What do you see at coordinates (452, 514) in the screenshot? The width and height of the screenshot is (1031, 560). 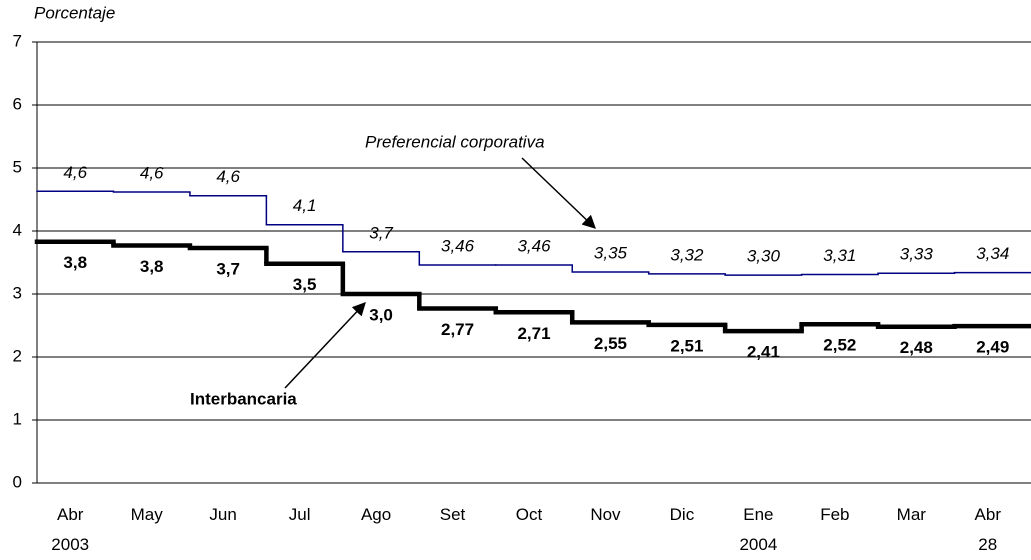 I see `x-tick-label: Set` at bounding box center [452, 514].